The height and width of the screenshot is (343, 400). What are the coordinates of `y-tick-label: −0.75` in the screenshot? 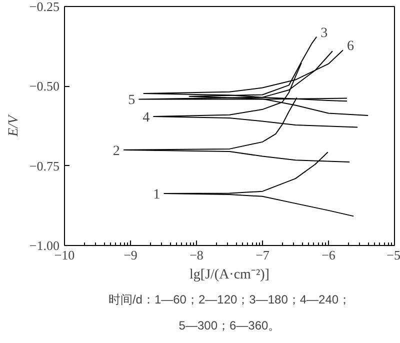 It's located at (44, 166).